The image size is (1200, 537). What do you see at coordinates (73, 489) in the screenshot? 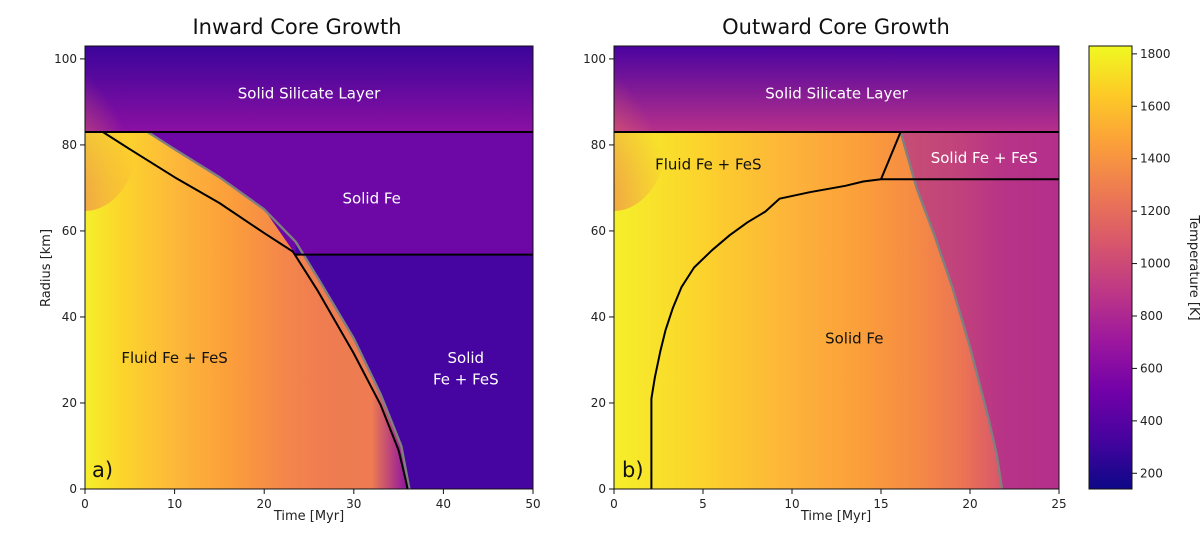
I see `panel-a-ytick-label: 0` at bounding box center [73, 489].